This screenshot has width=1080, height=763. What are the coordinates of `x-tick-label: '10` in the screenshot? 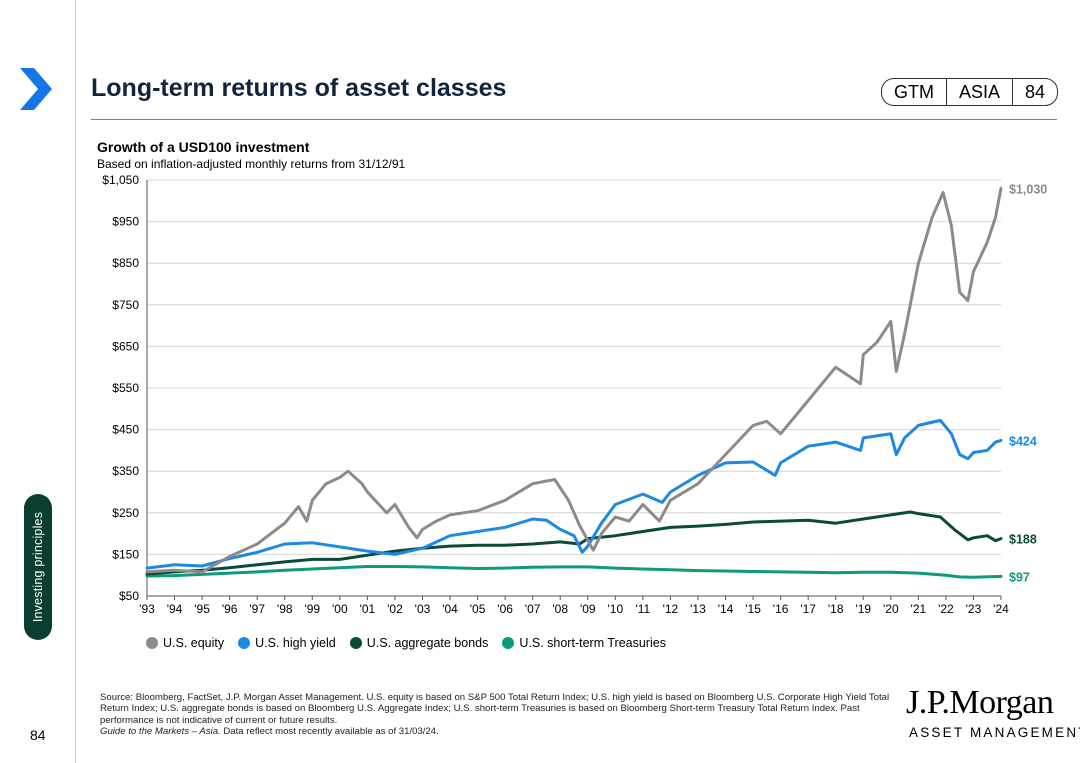 It's located at (616, 609).